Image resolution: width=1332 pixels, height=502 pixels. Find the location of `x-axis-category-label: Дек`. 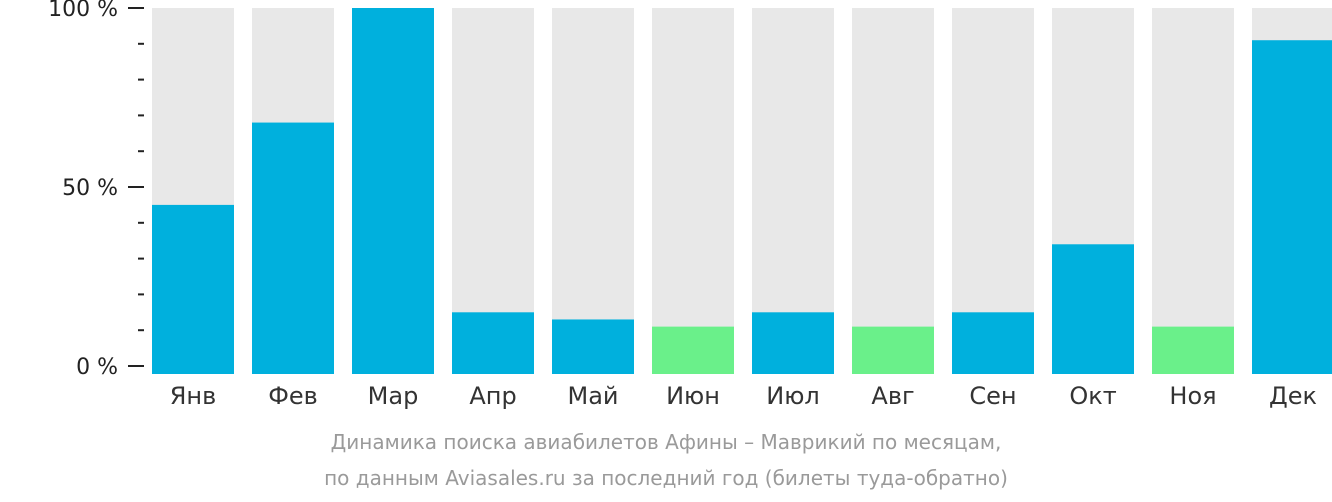

x-axis-category-label: Дек is located at coordinates (1293, 396).